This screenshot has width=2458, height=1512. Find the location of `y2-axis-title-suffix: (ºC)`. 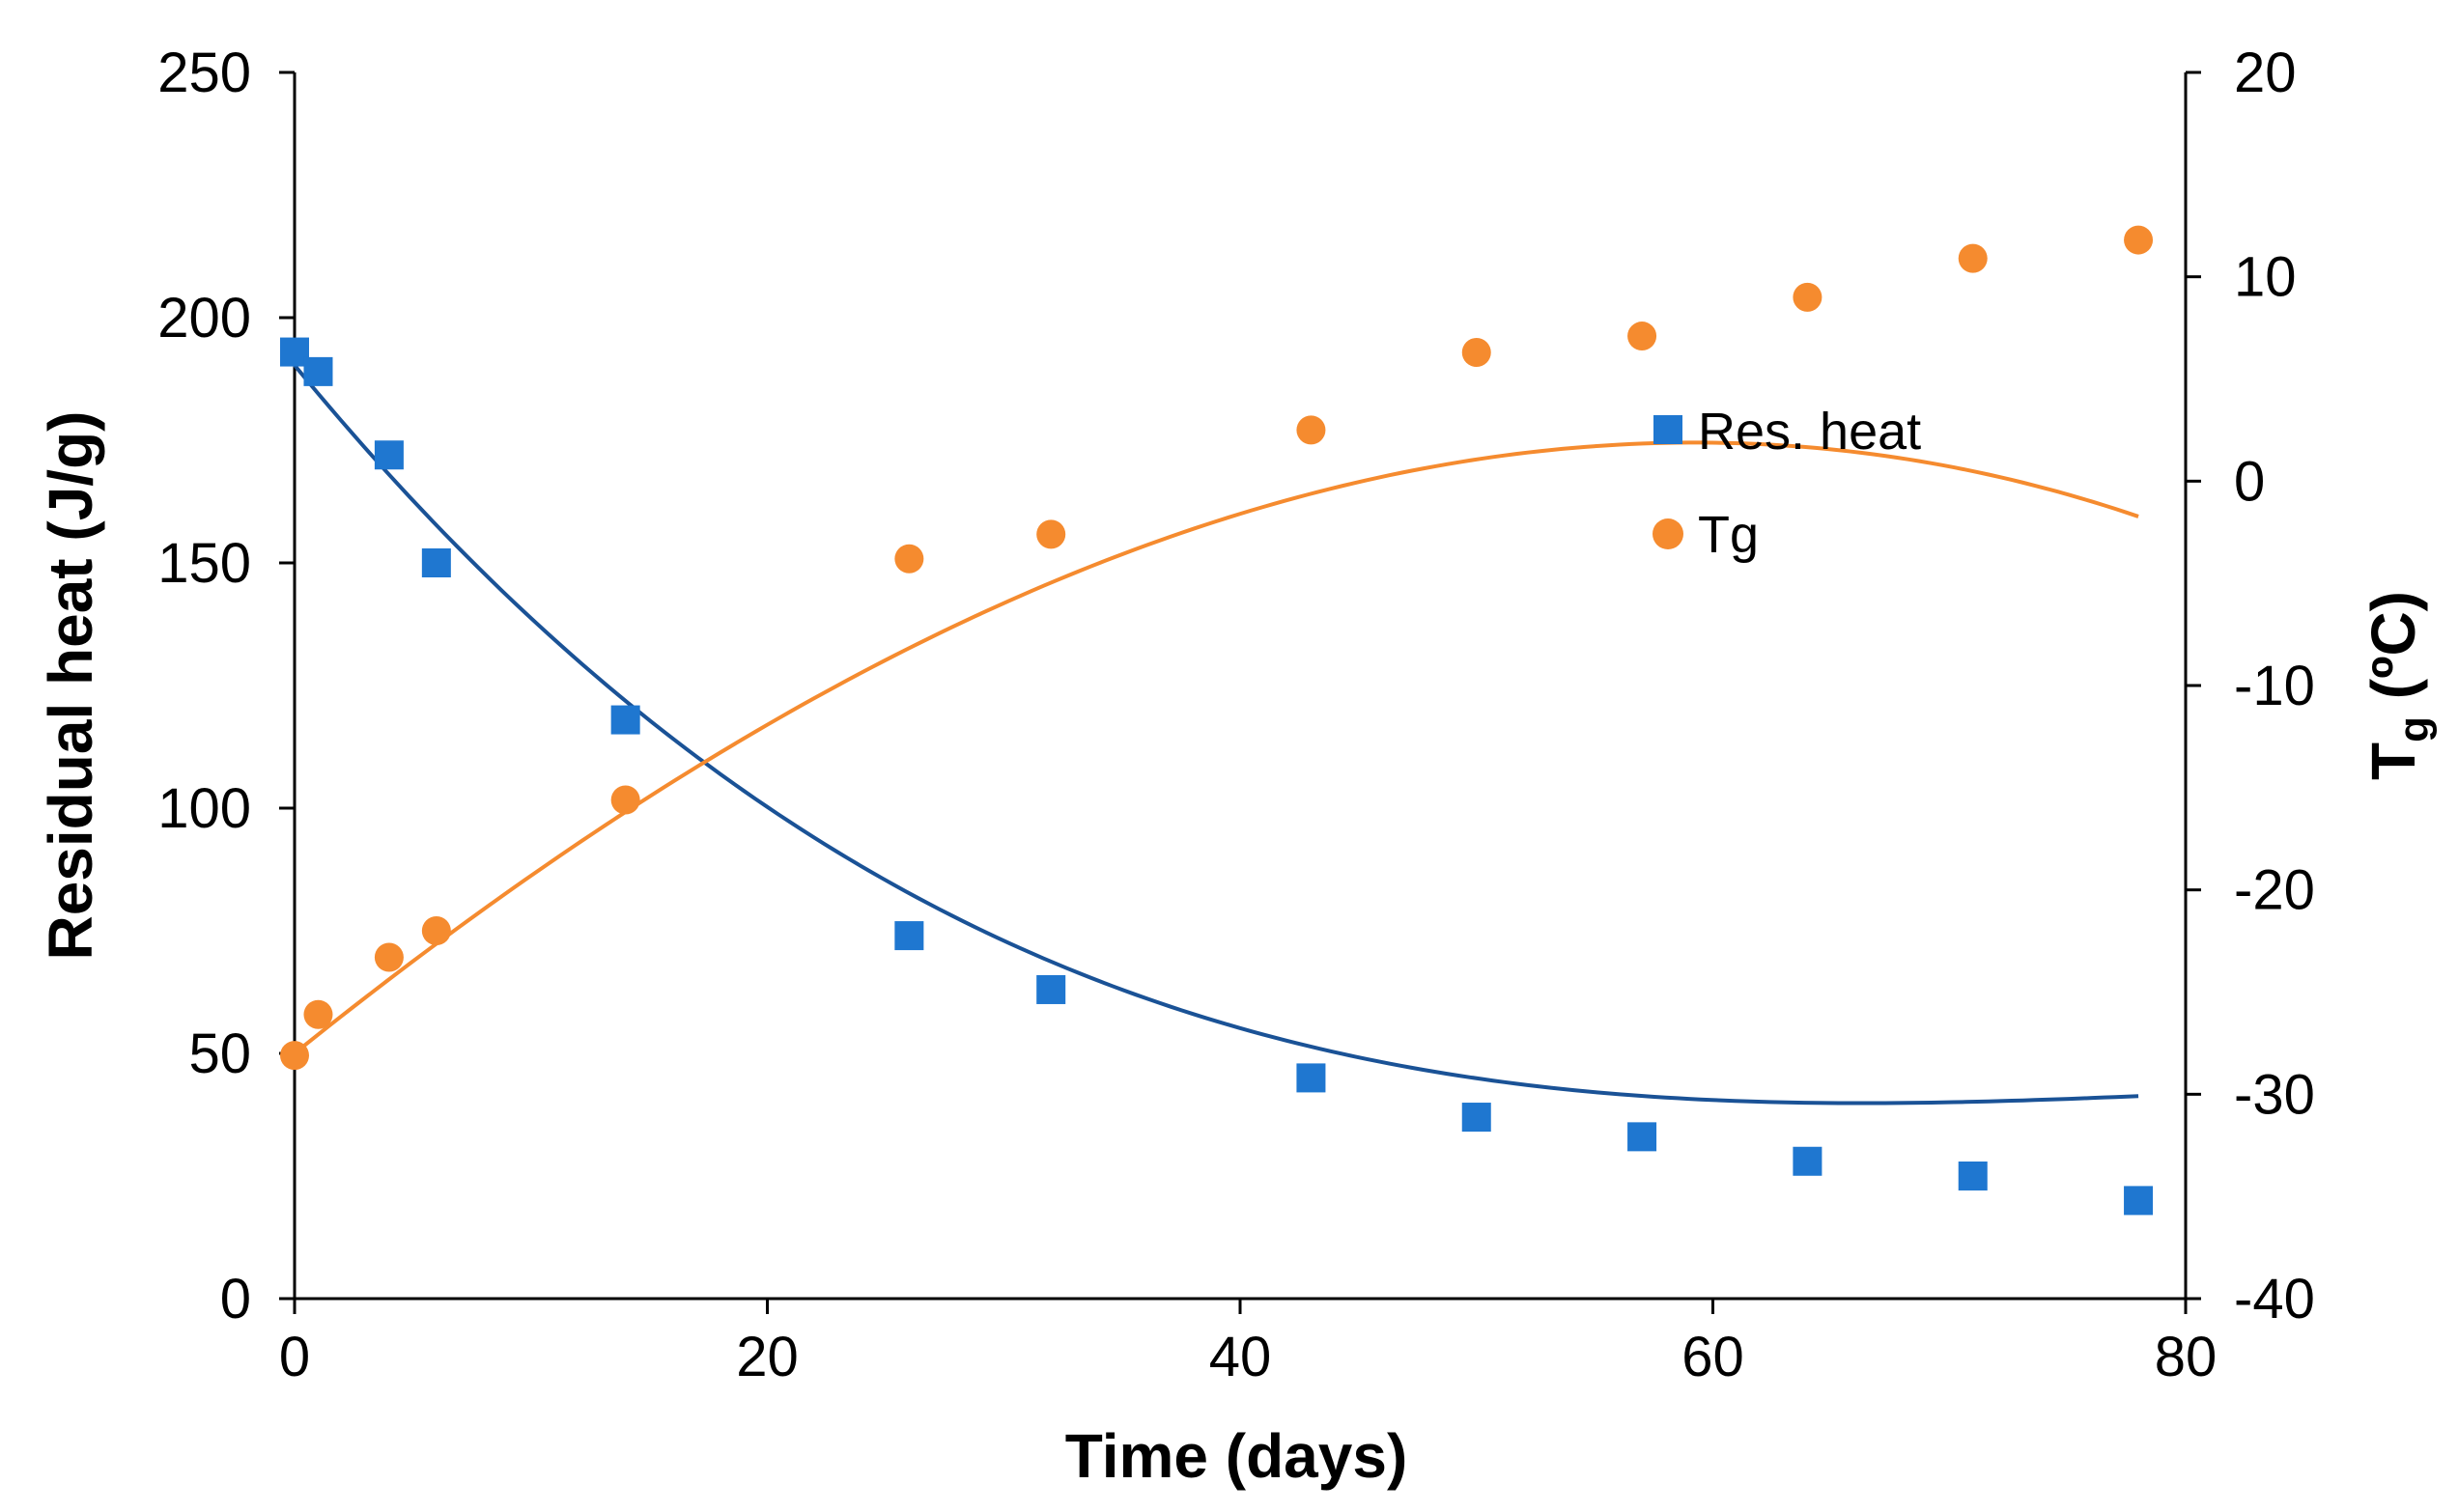

y2-axis-title-suffix: (ºC) is located at coordinates (2393, 654).